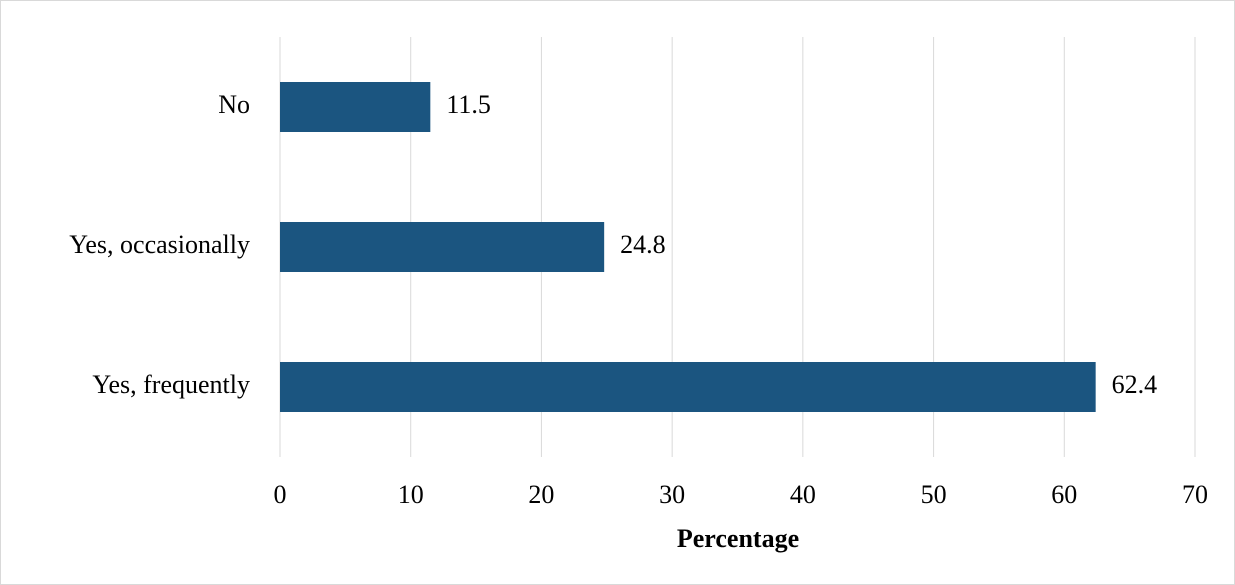 This screenshot has width=1235, height=585. Describe the element at coordinates (411, 494) in the screenshot. I see `x-tick-label: 10` at that location.